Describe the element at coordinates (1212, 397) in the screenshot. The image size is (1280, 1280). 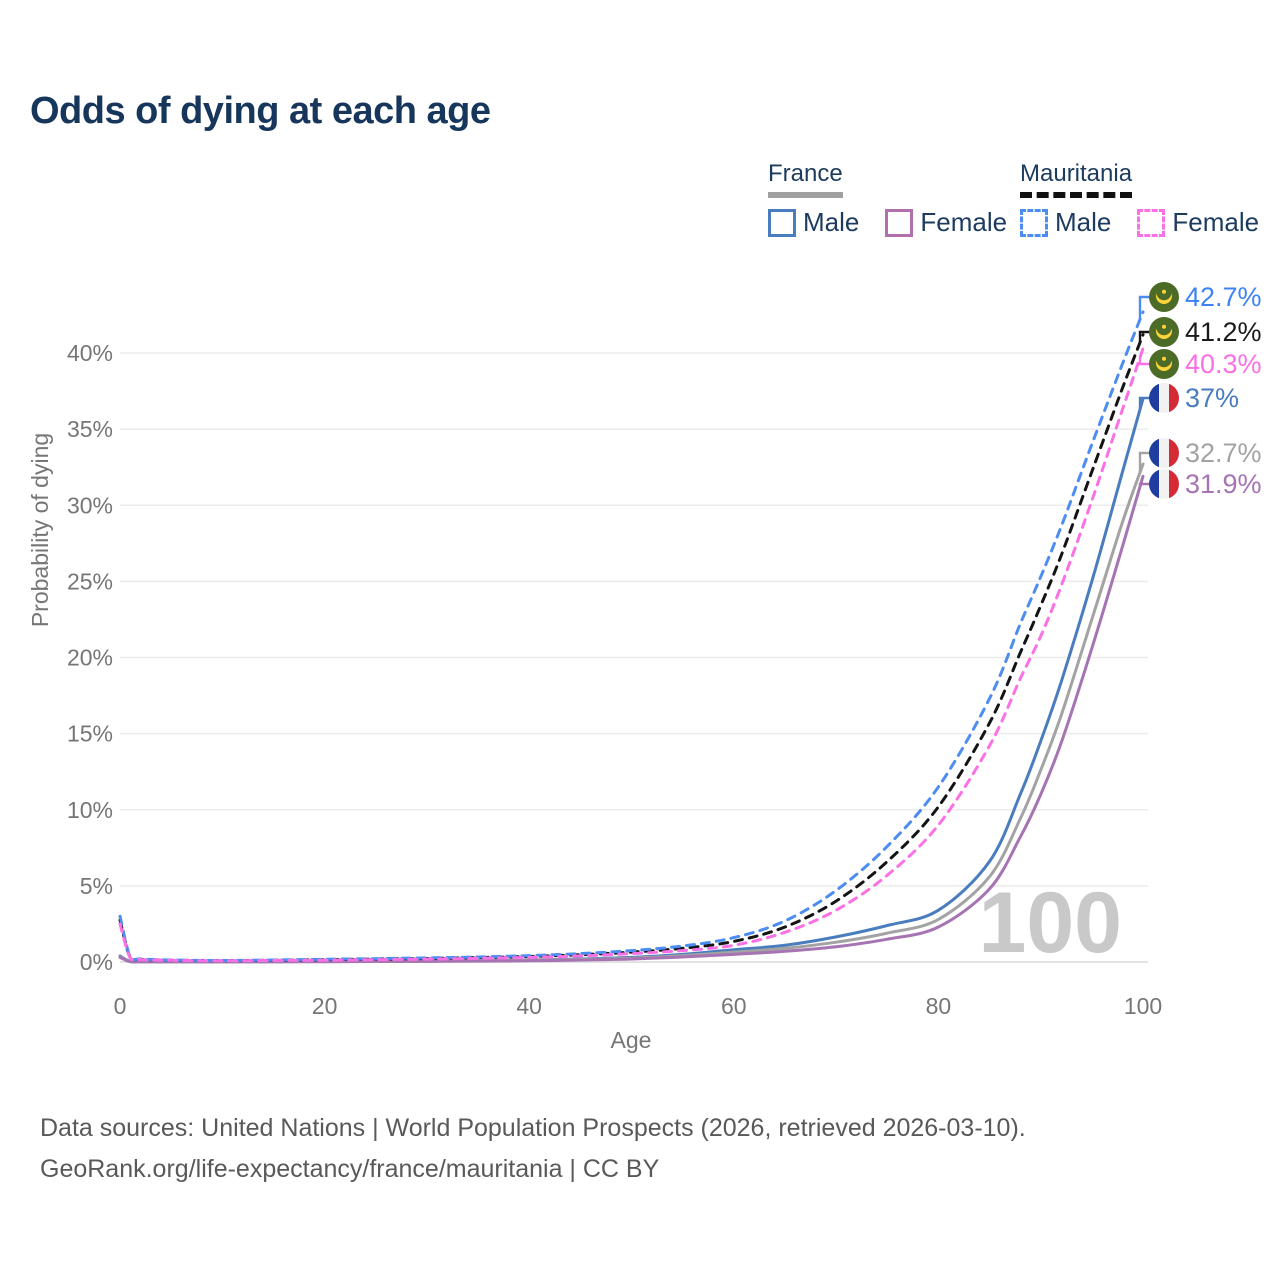
I see `end-value: 37%` at that location.